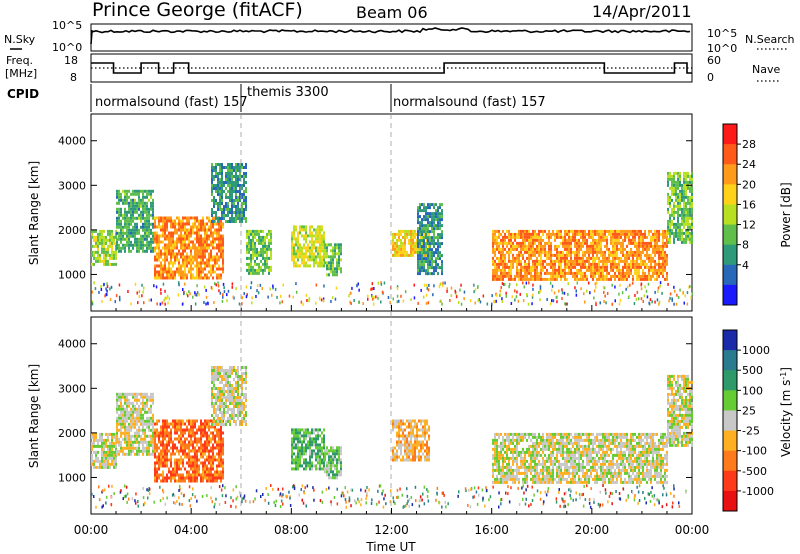 This screenshot has height=554, width=800. I want to click on colorbar-swatch, so click(730, 134).